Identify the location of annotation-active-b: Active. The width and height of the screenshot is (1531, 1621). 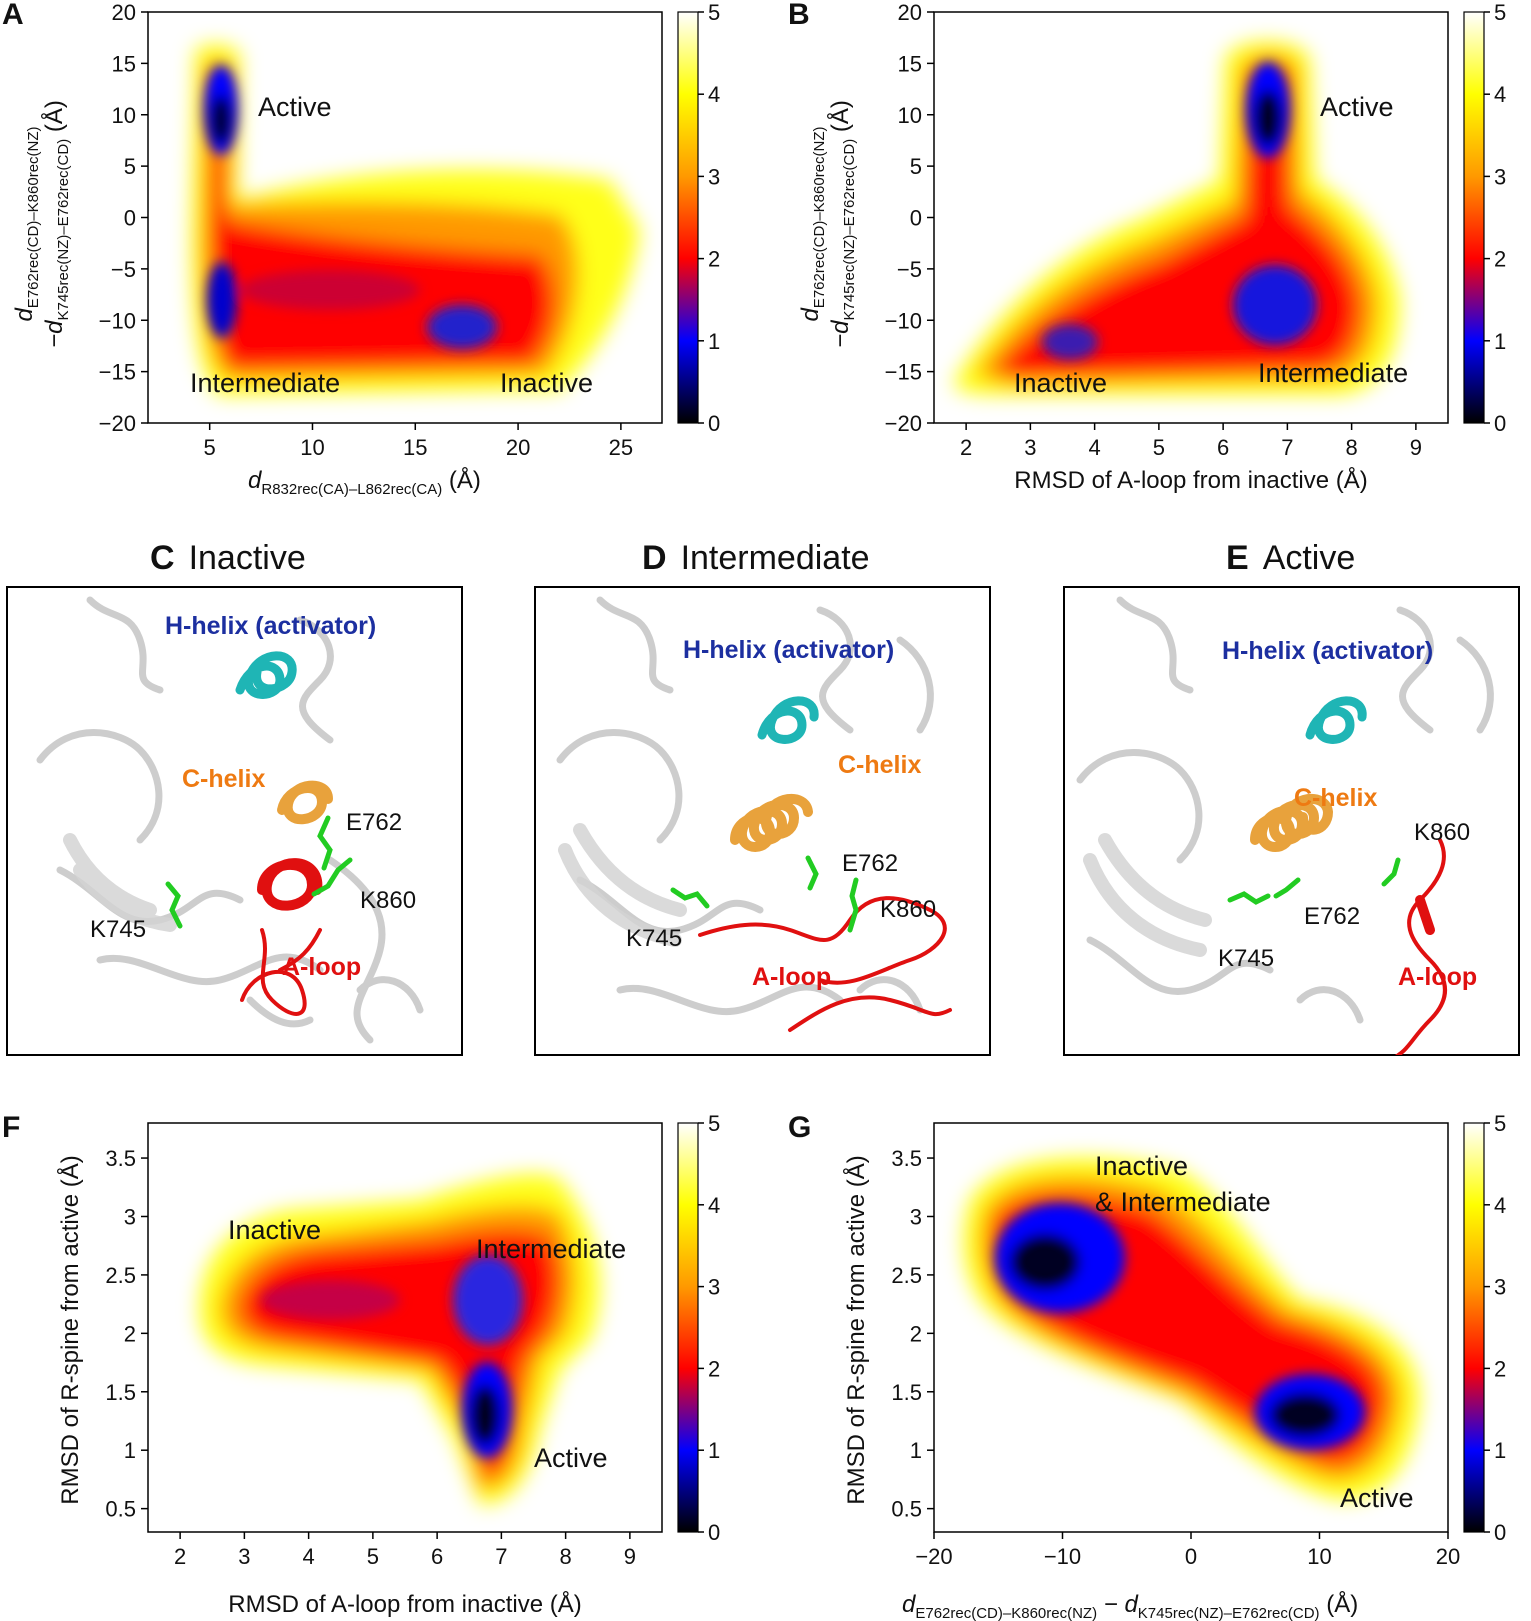
(1357, 107).